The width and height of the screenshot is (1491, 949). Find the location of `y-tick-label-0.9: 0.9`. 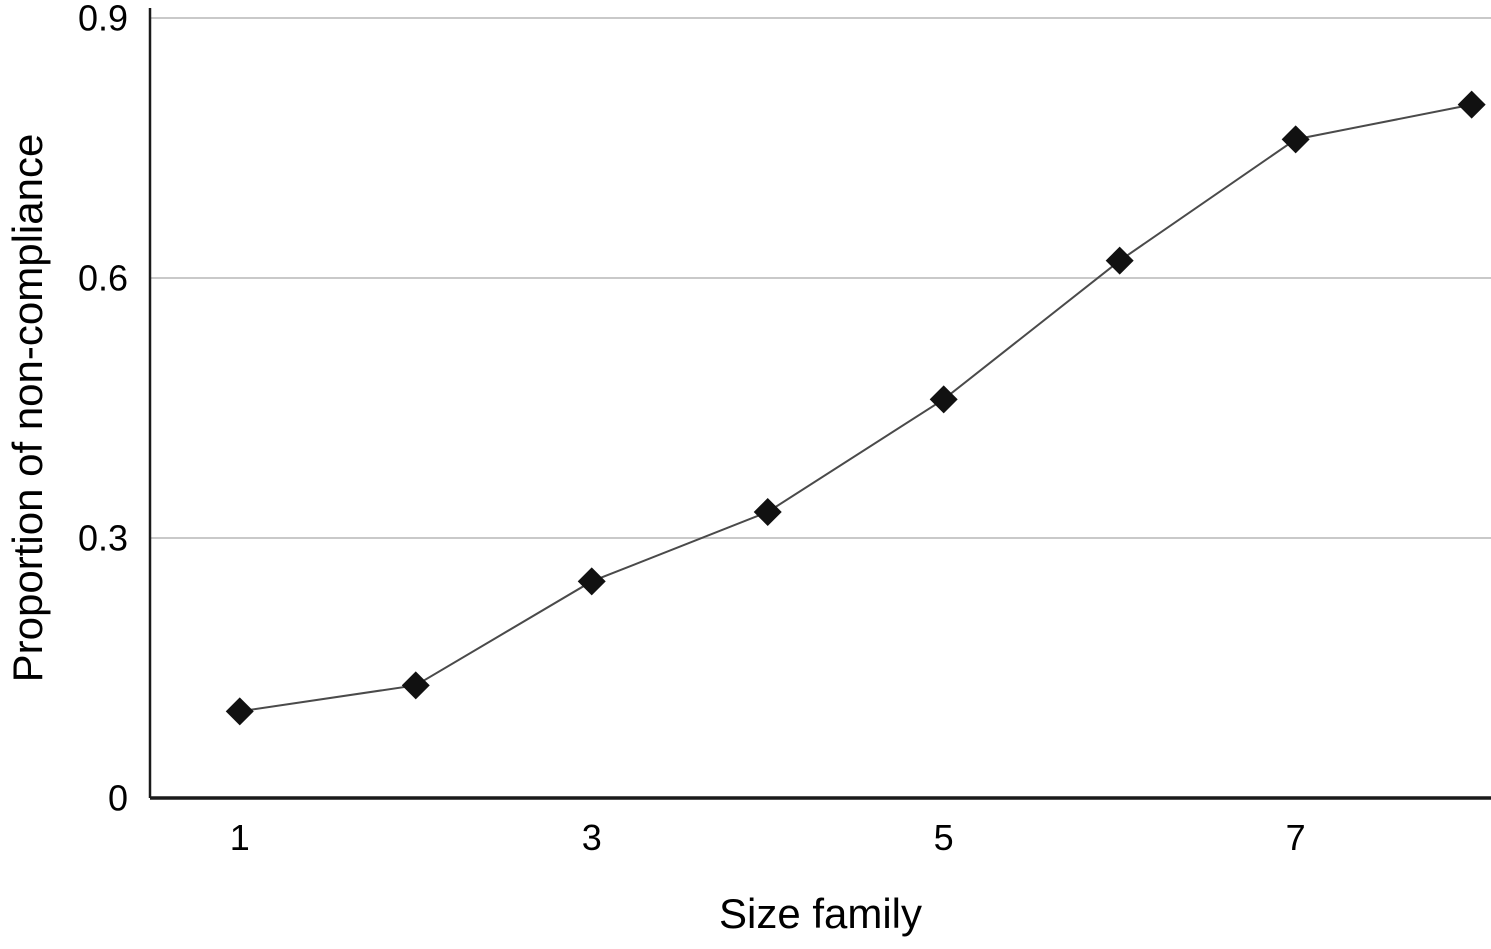

y-tick-label-0.9: 0.9 is located at coordinates (103, 19).